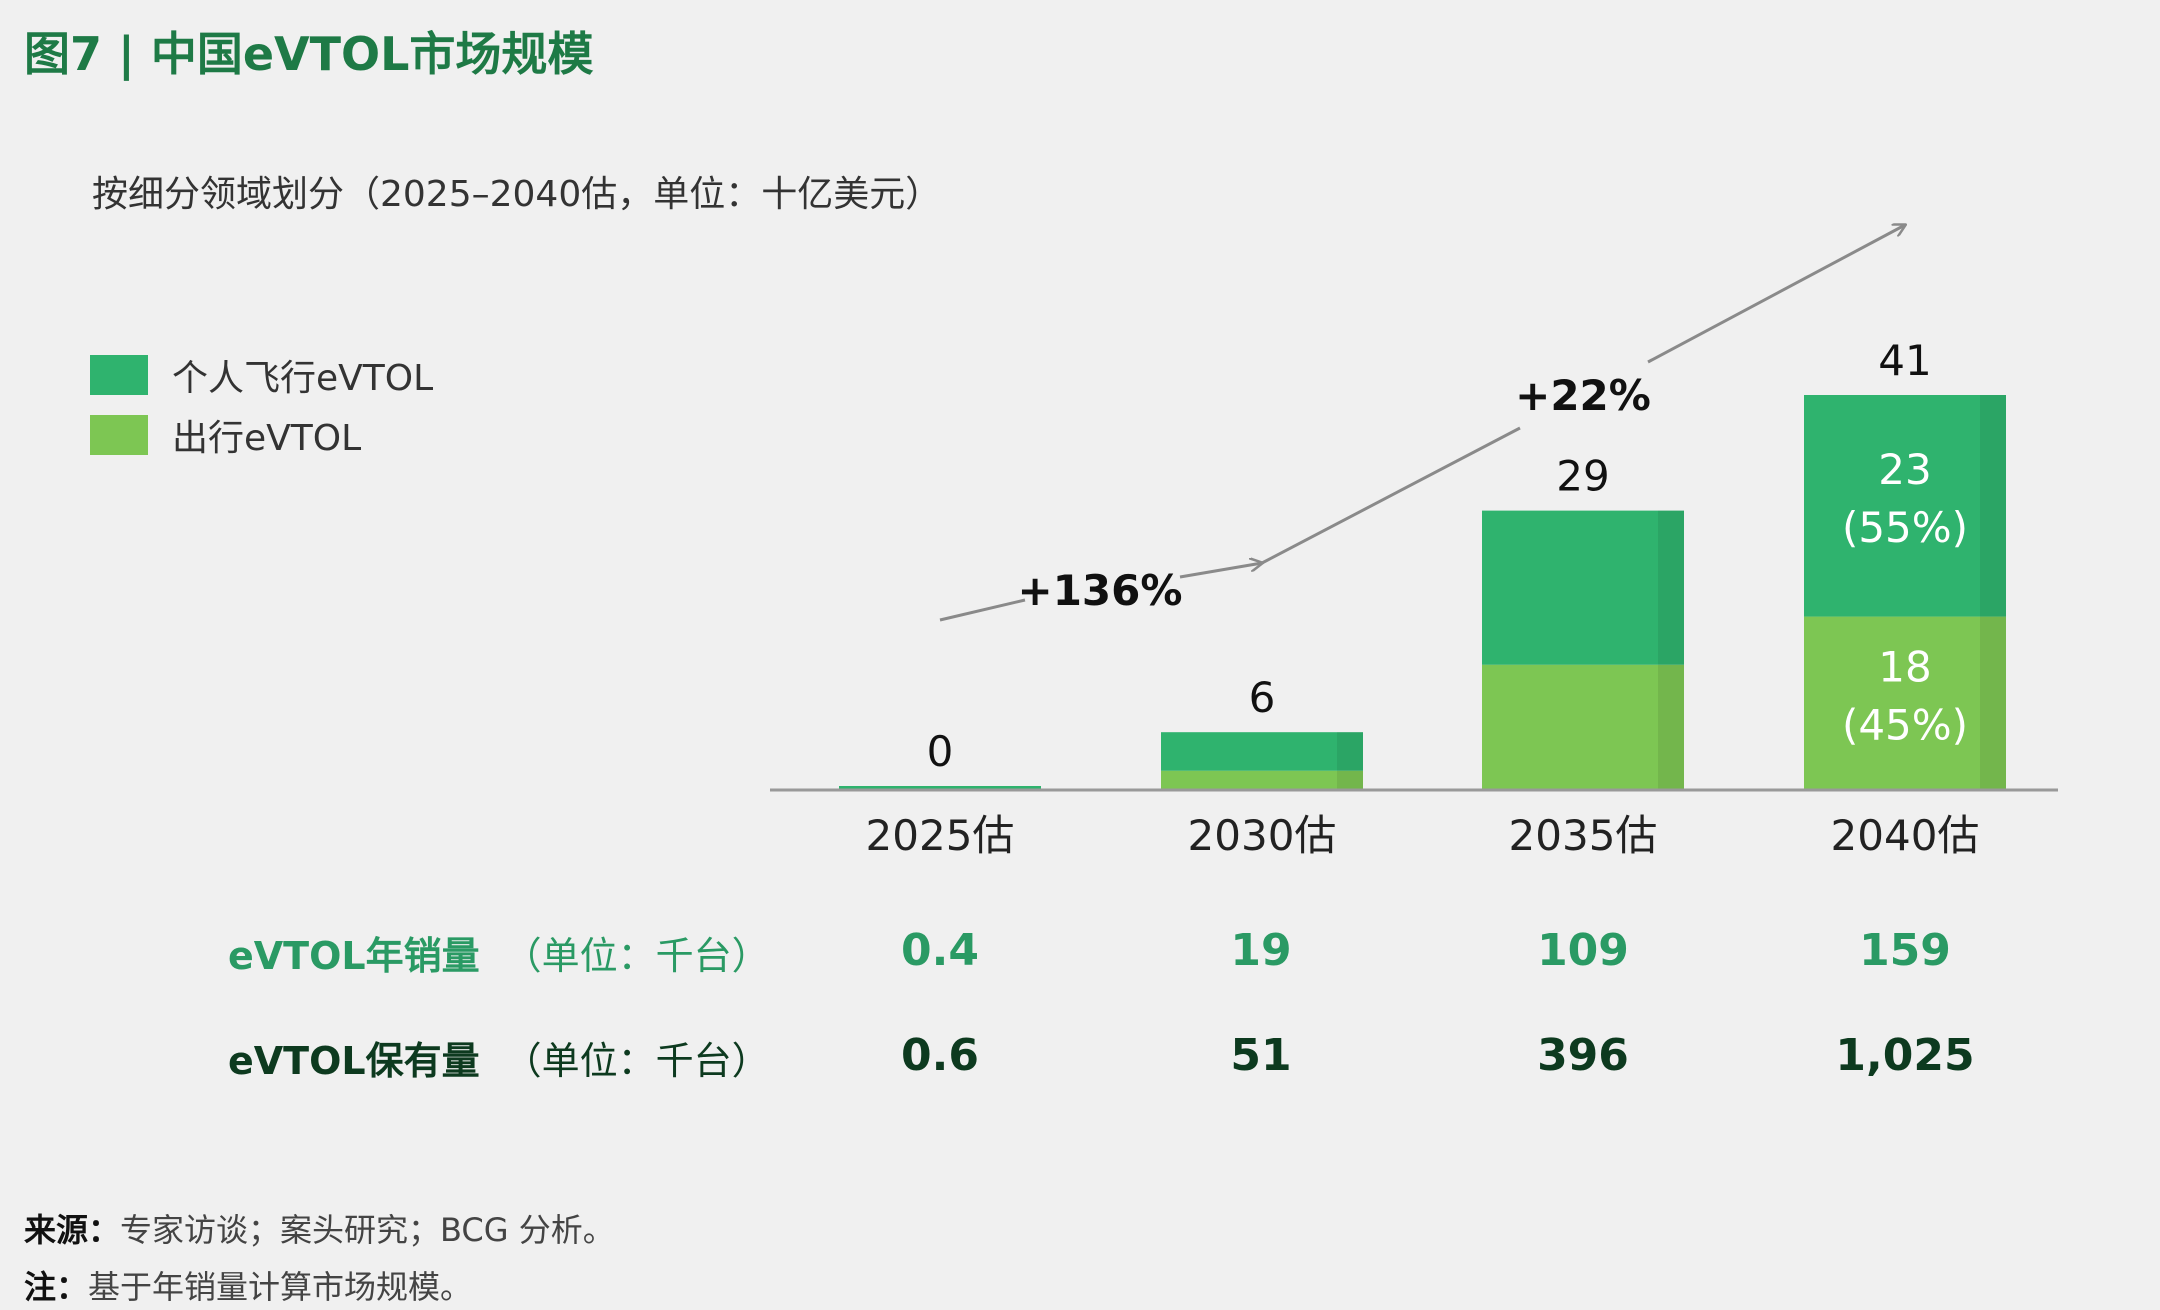 The width and height of the screenshot is (2160, 1310). What do you see at coordinates (354, 1061) in the screenshot?
I see `fleet-label: eVTOL保有量` at bounding box center [354, 1061].